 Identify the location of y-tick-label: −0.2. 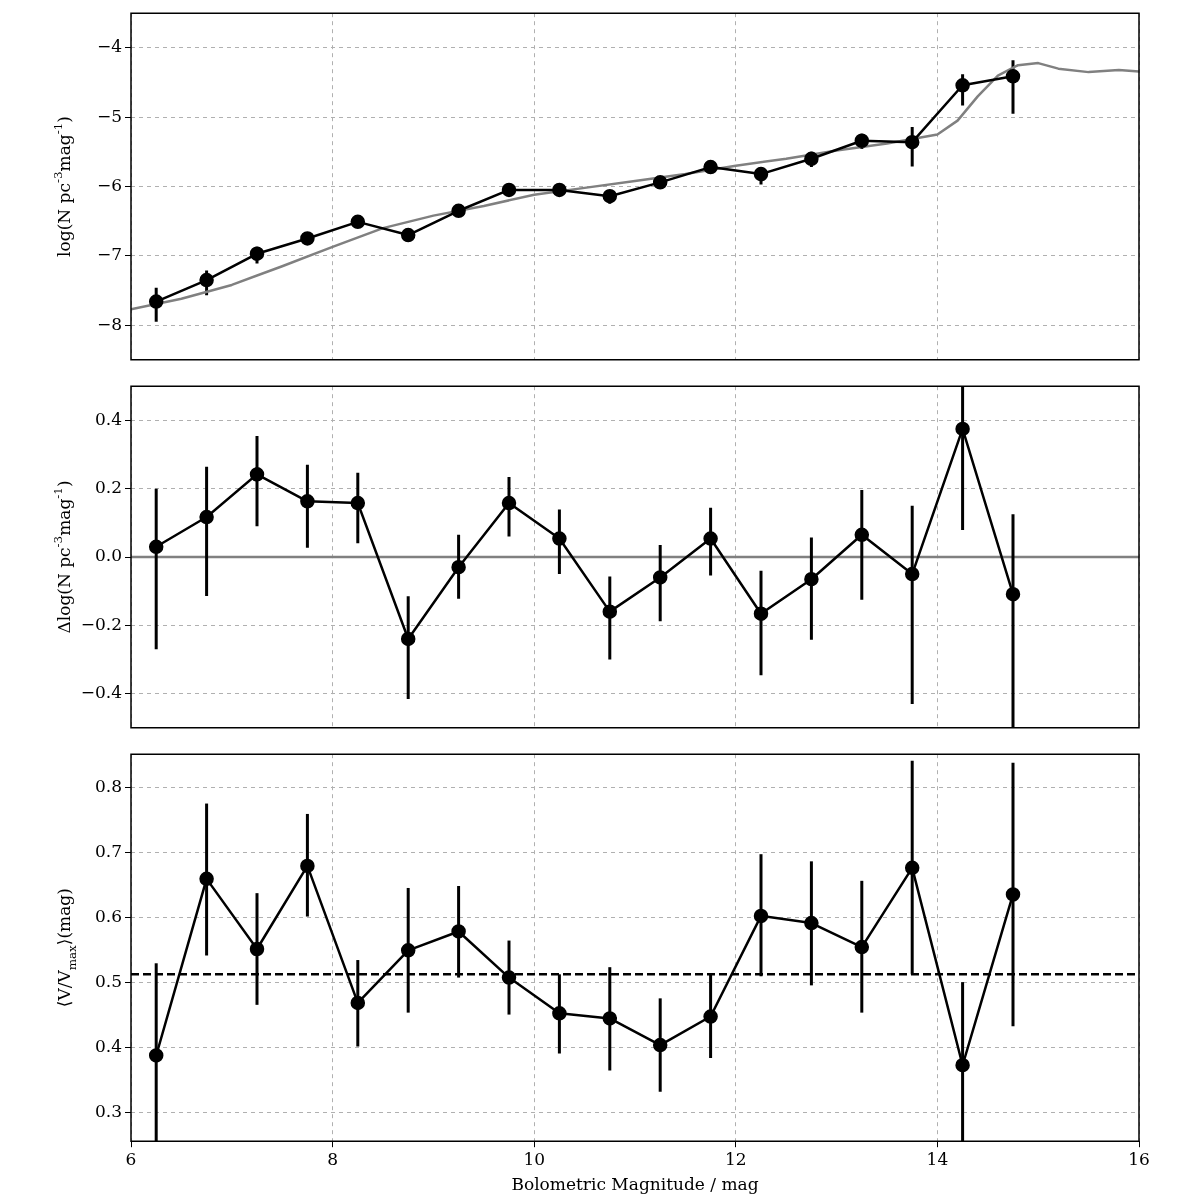
(101, 623).